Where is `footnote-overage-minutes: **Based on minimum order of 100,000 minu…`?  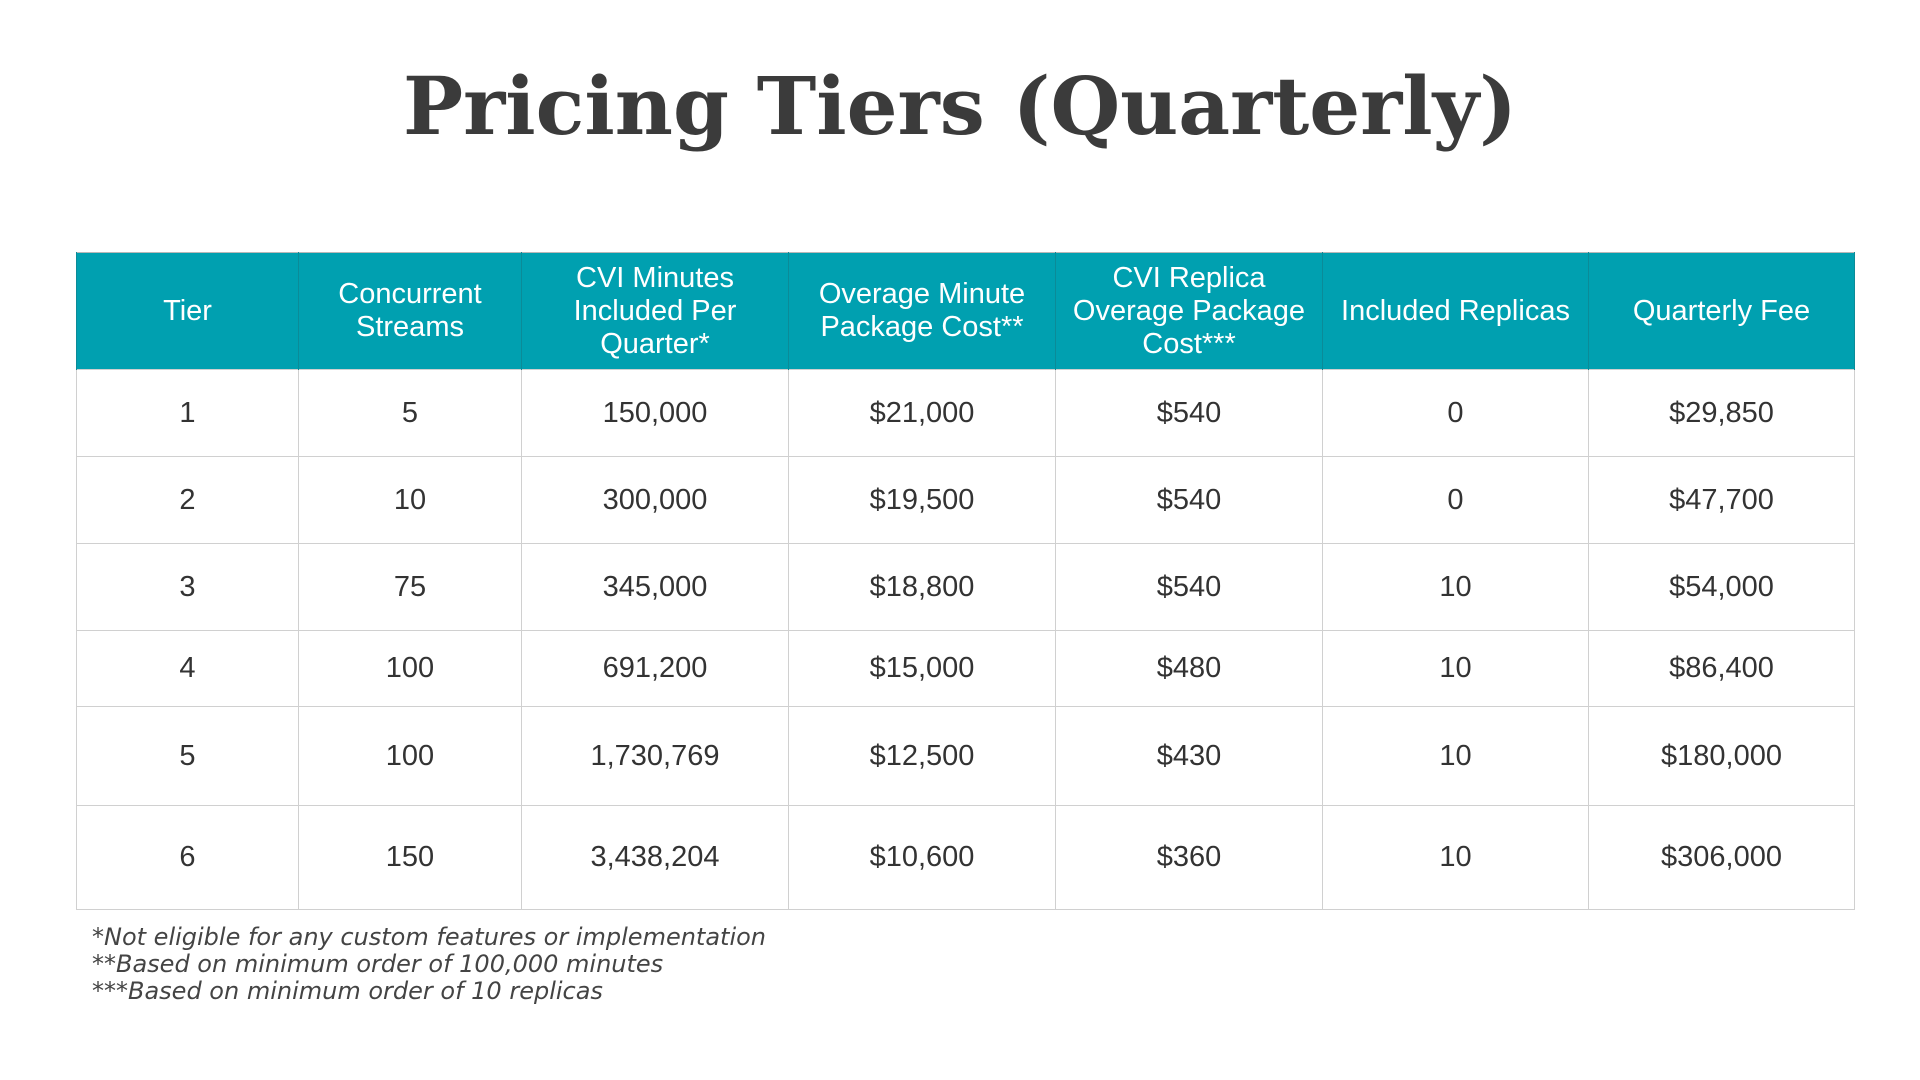
footnote-overage-minutes: **Based on minimum order of 100,000 minu… is located at coordinates (378, 964).